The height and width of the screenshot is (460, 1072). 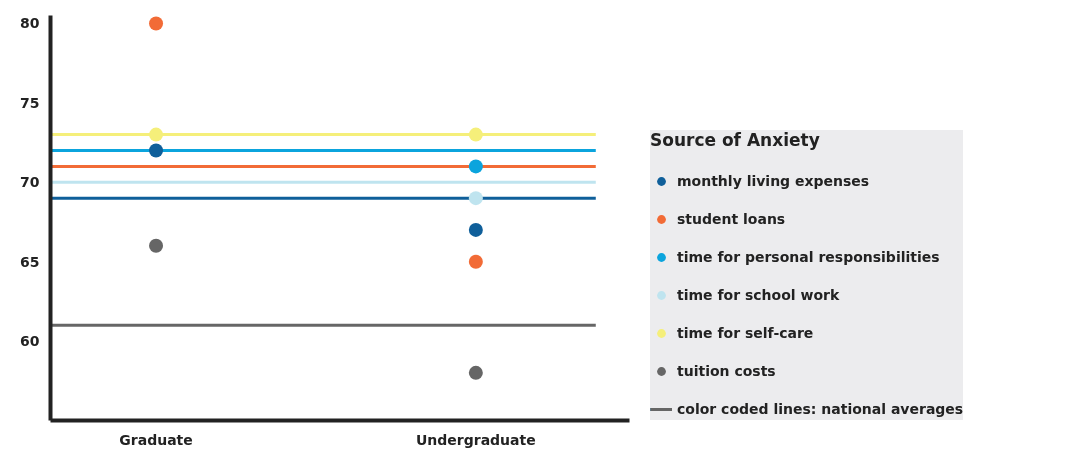 What do you see at coordinates (30, 261) in the screenshot?
I see `y-tick-label: 65` at bounding box center [30, 261].